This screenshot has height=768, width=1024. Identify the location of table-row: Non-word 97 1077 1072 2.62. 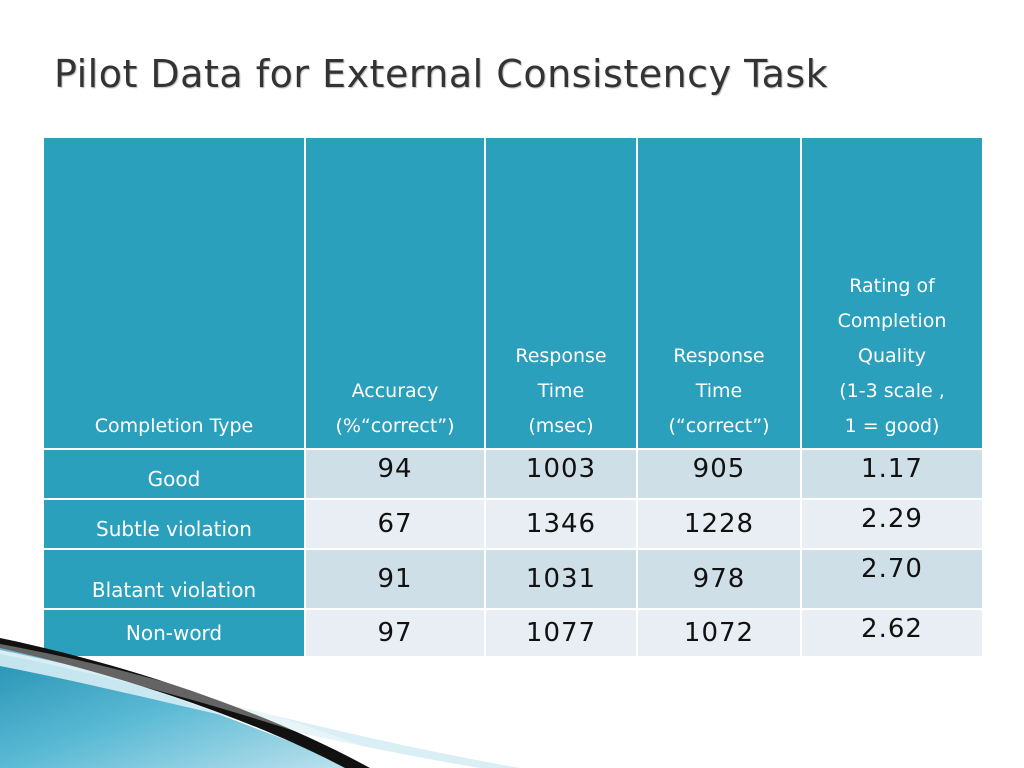
(513, 633).